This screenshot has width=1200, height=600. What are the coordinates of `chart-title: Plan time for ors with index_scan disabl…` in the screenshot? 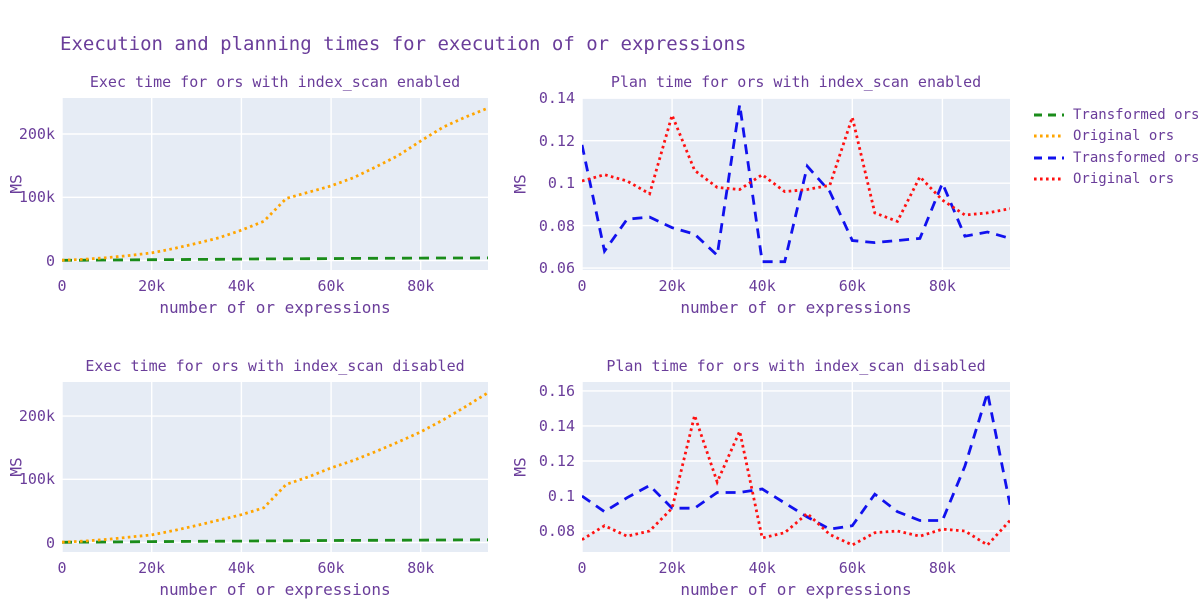 It's located at (796, 366).